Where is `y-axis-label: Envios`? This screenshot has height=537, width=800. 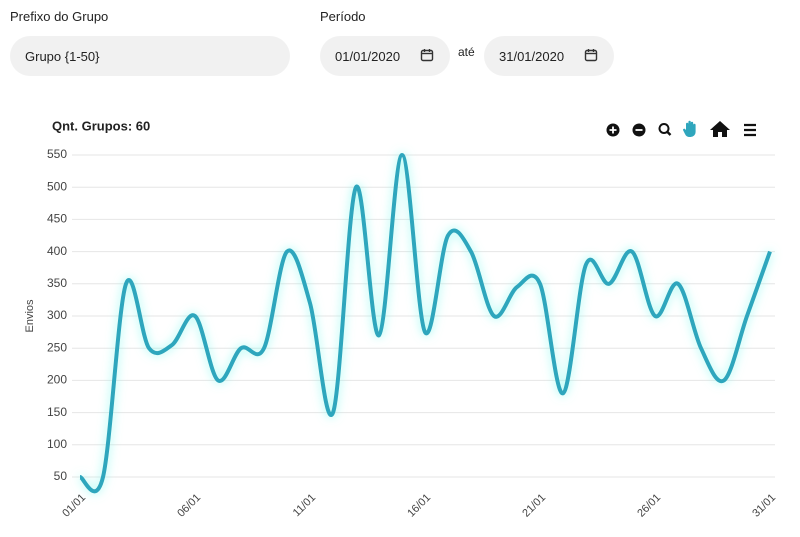 y-axis-label: Envios is located at coordinates (30, 316).